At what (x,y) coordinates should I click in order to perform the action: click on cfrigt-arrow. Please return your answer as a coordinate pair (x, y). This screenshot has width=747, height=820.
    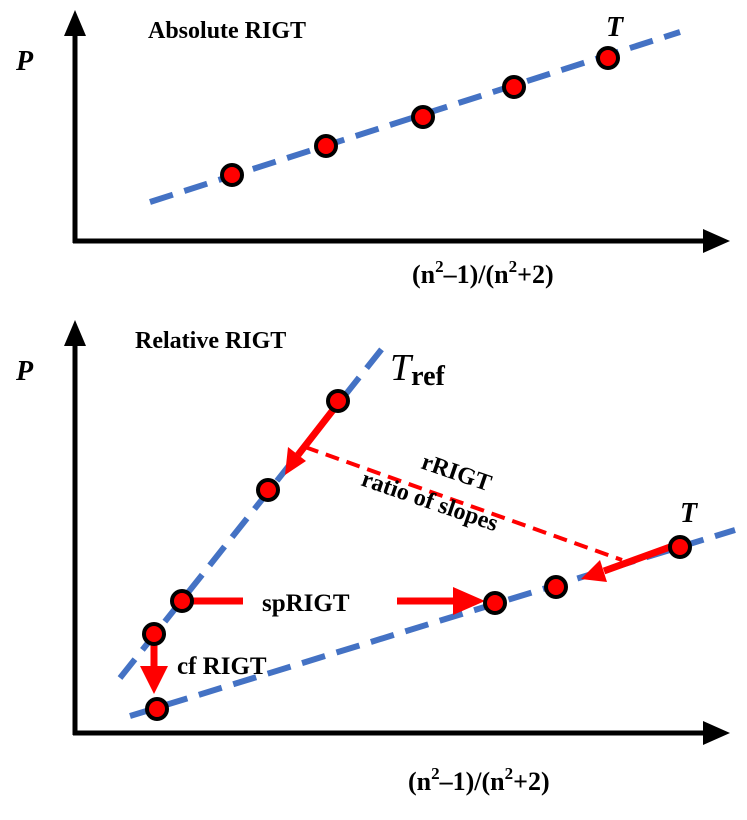
    Looking at the image, I should click on (154, 668).